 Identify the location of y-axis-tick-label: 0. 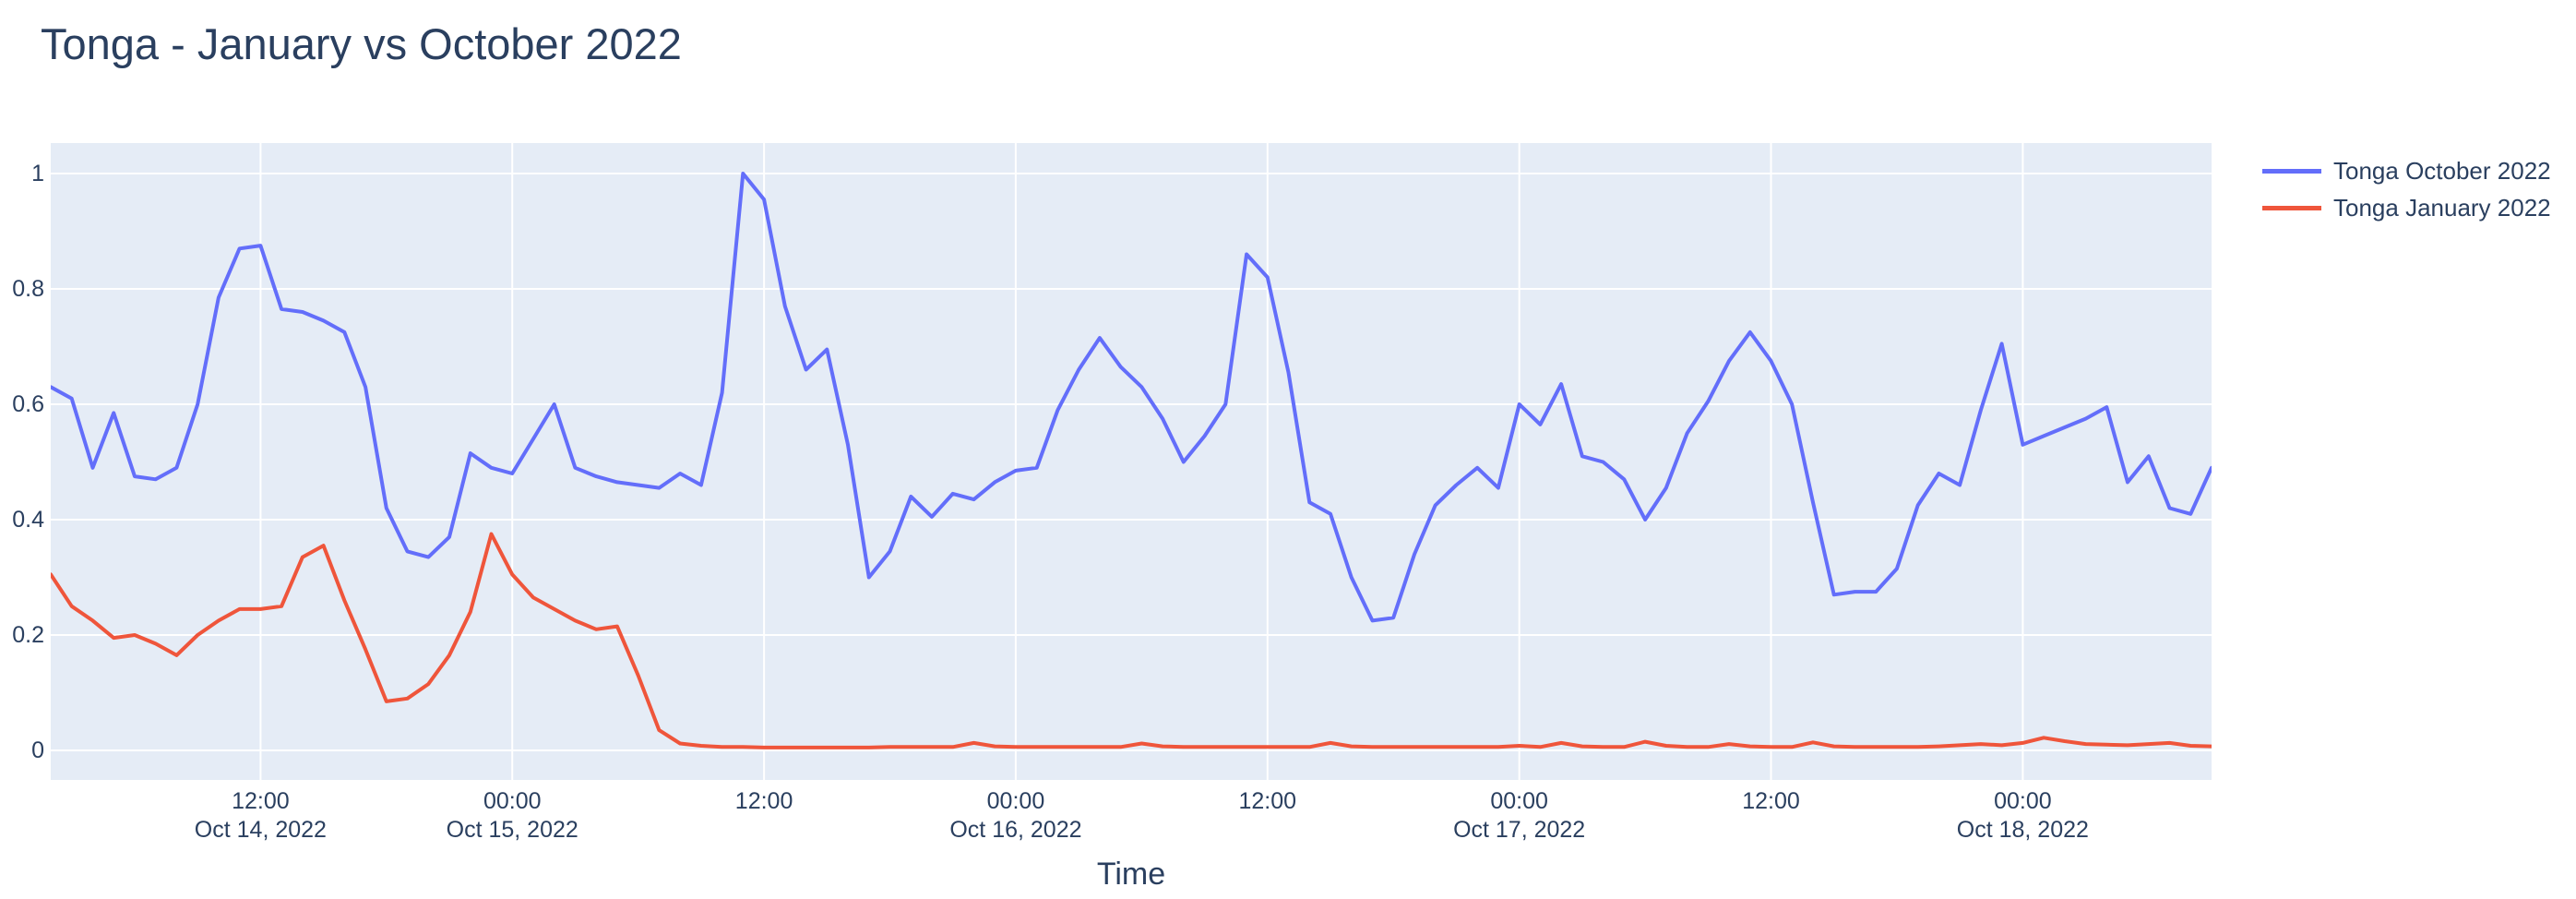
(37, 750).